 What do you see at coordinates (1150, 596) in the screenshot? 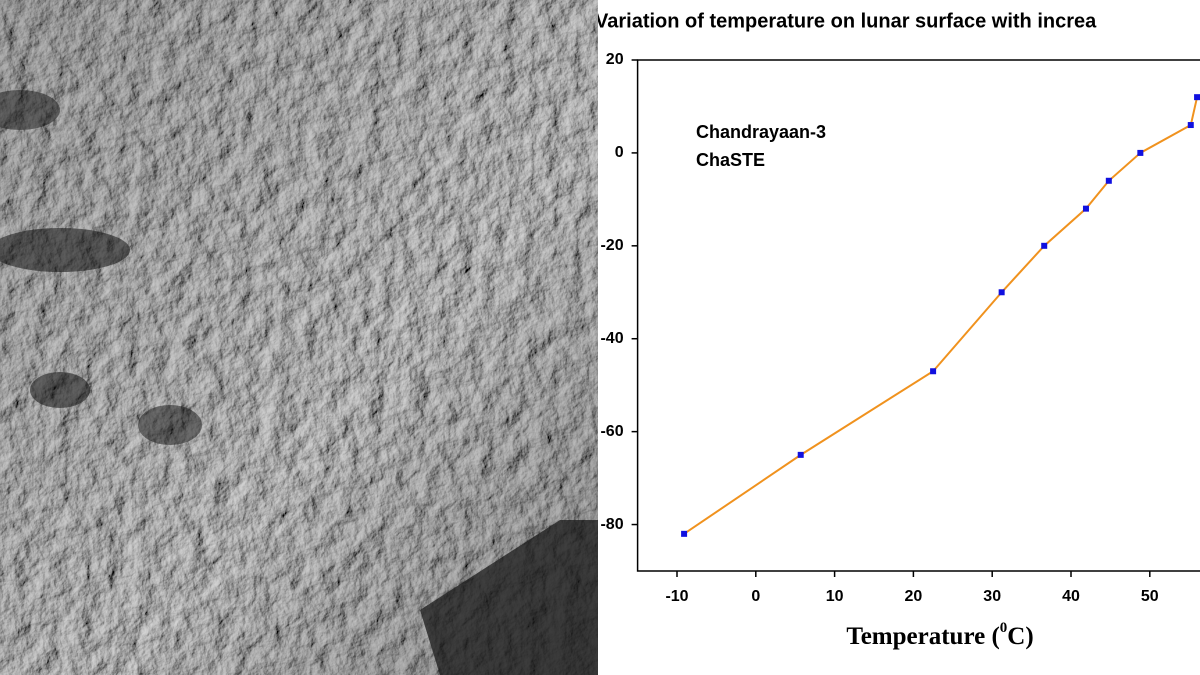
I see `x-tick-label: 50` at bounding box center [1150, 596].